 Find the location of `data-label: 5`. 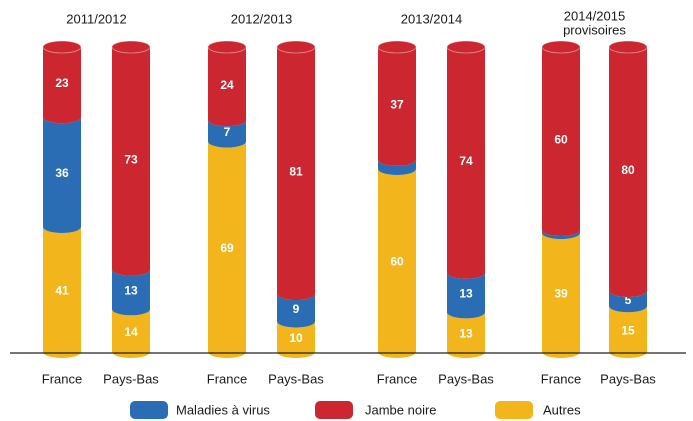

data-label: 5 is located at coordinates (628, 300).